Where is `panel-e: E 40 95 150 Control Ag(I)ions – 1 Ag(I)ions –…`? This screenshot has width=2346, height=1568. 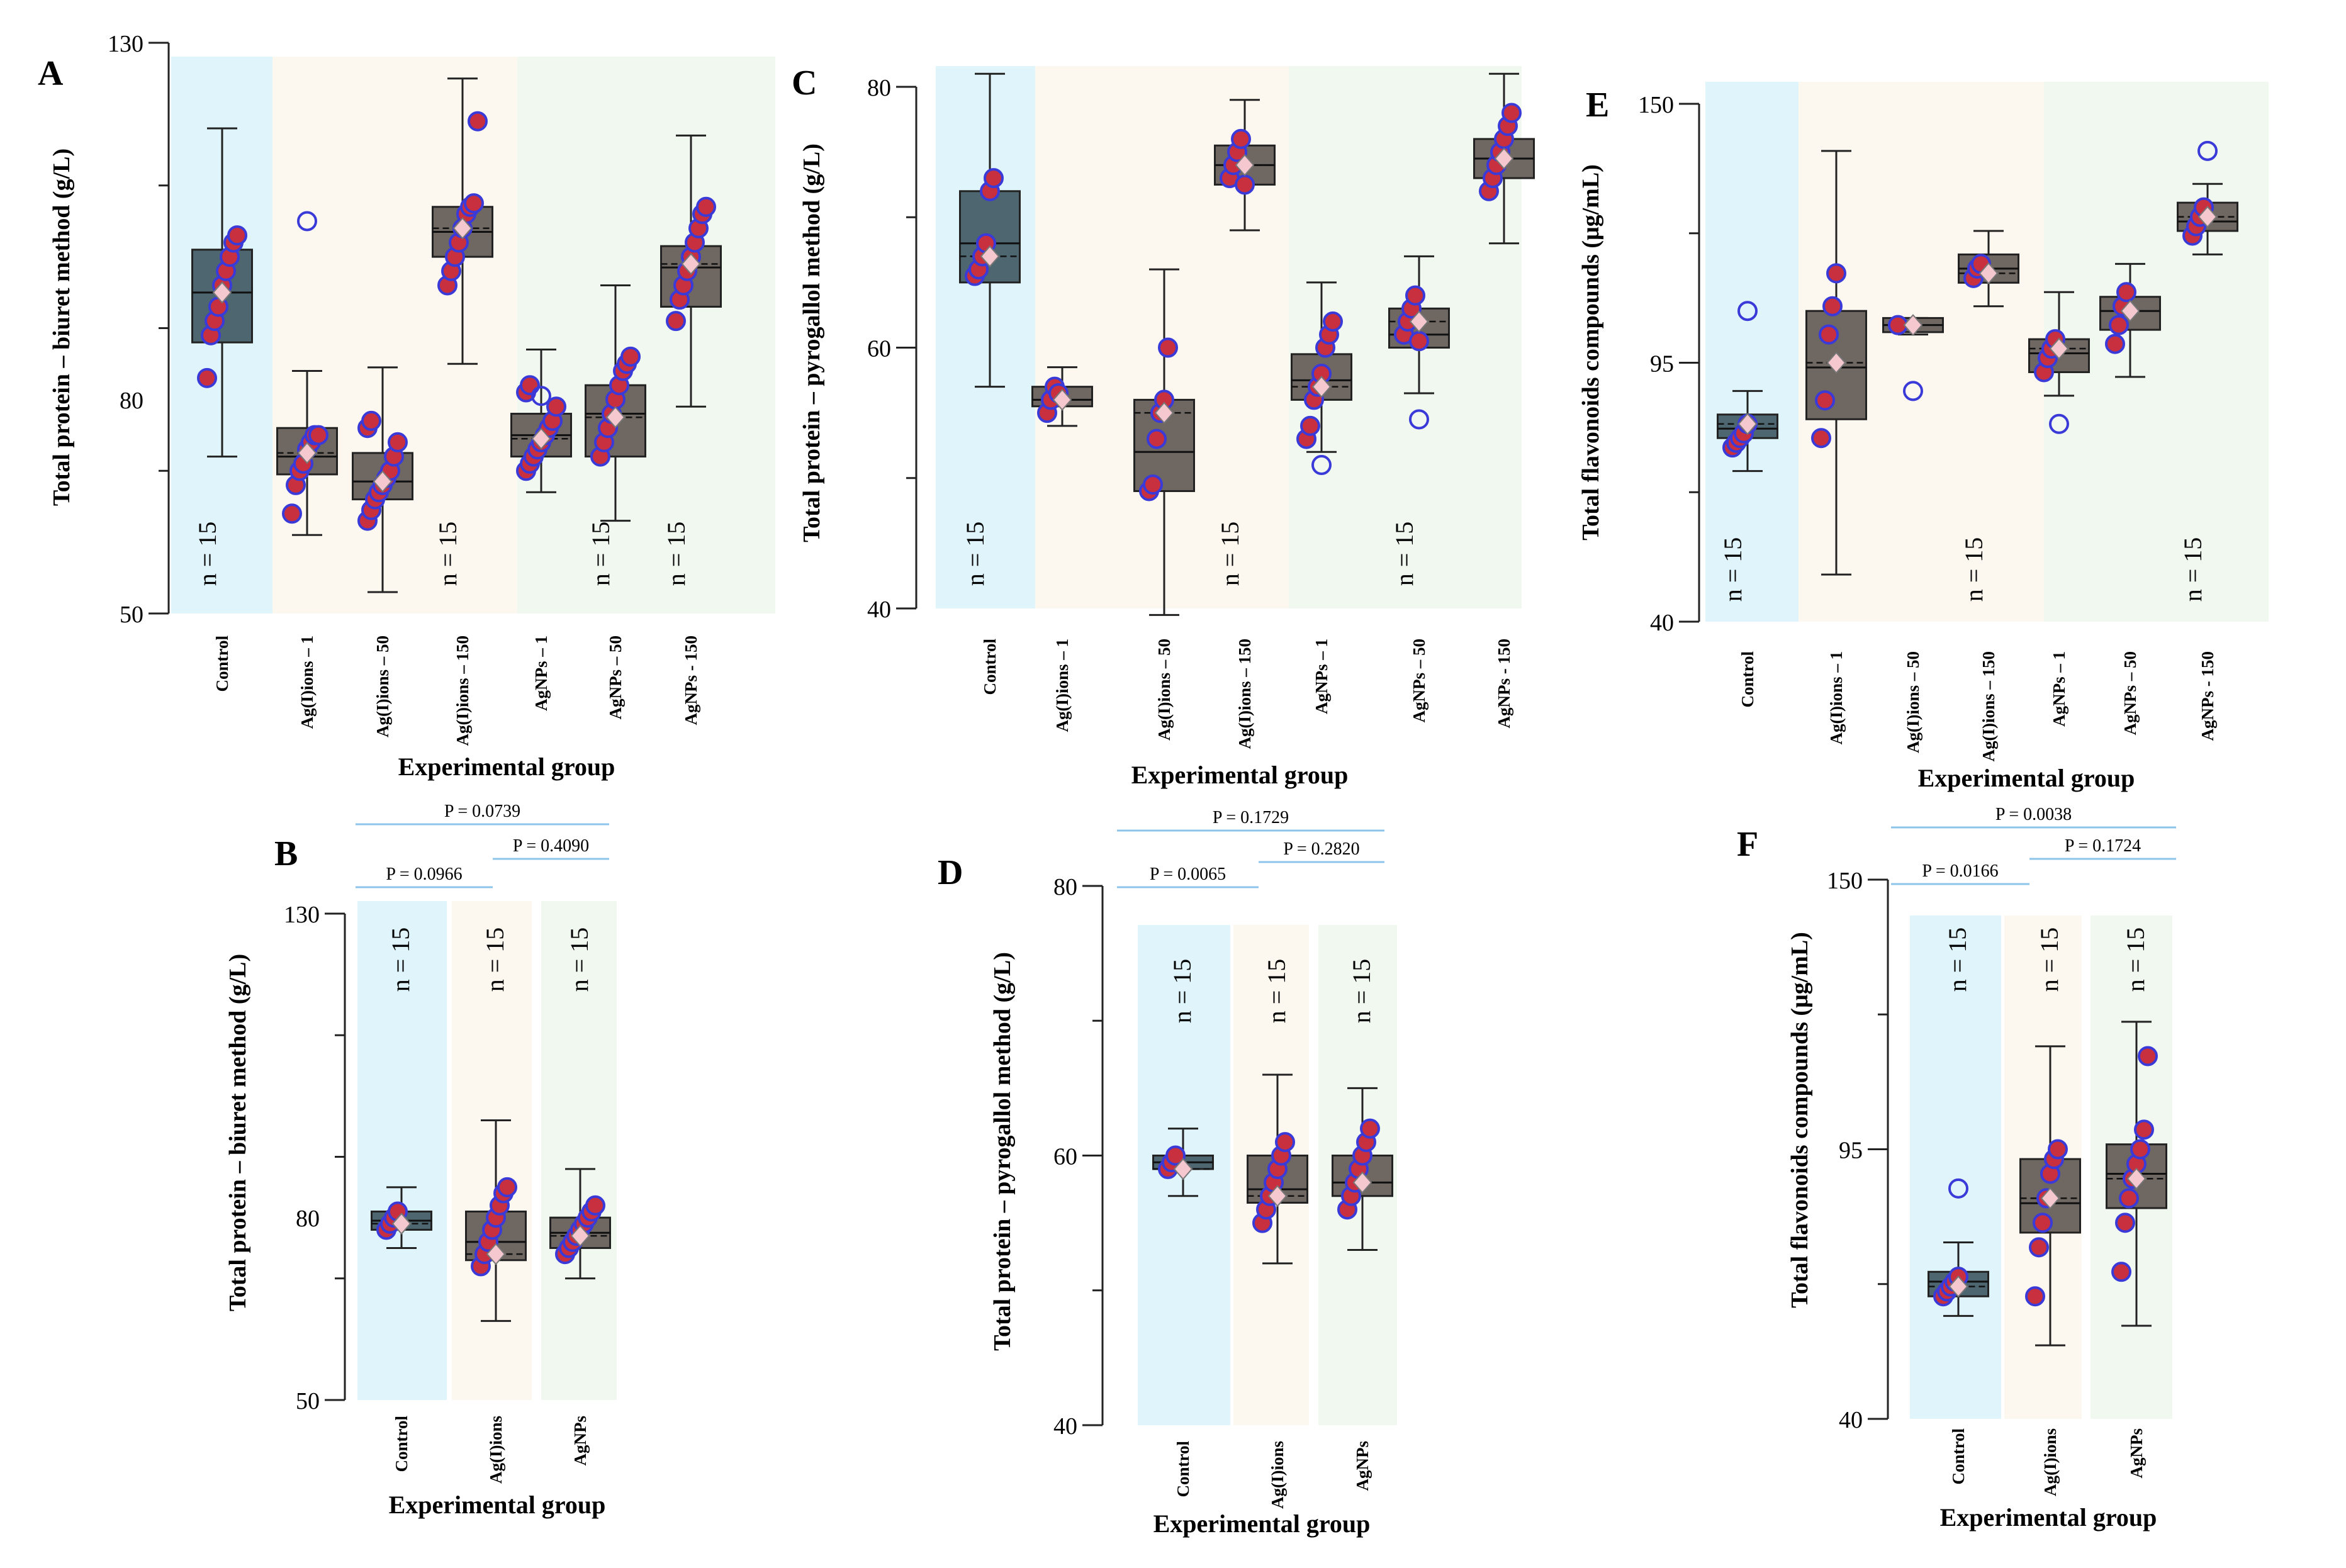 panel-e: E 40 95 150 Control Ag(I)ions – 1 Ag(I)ions –… is located at coordinates (1924, 437).